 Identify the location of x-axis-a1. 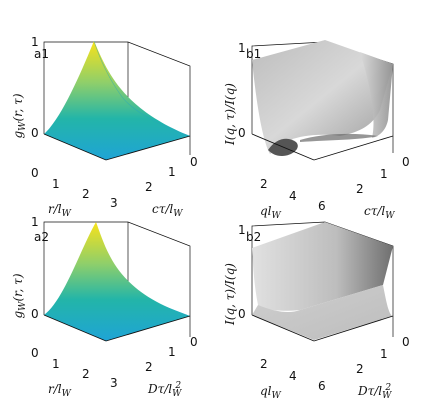
(75, 147).